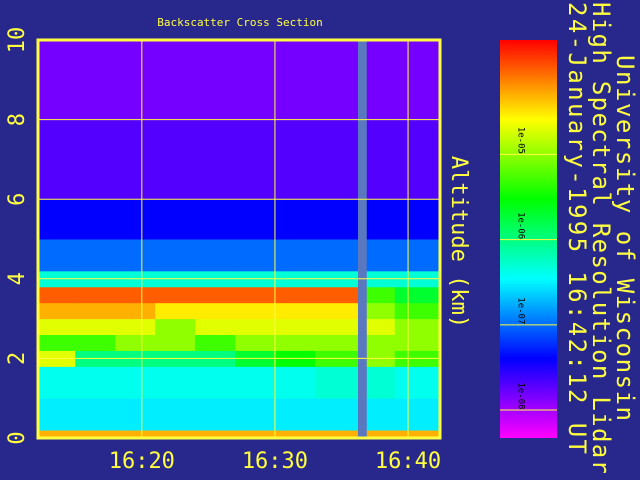 Image resolution: width=640 pixels, height=480 pixels. Describe the element at coordinates (458, 242) in the screenshot. I see `y-axis-label: Altitude (km)` at that location.